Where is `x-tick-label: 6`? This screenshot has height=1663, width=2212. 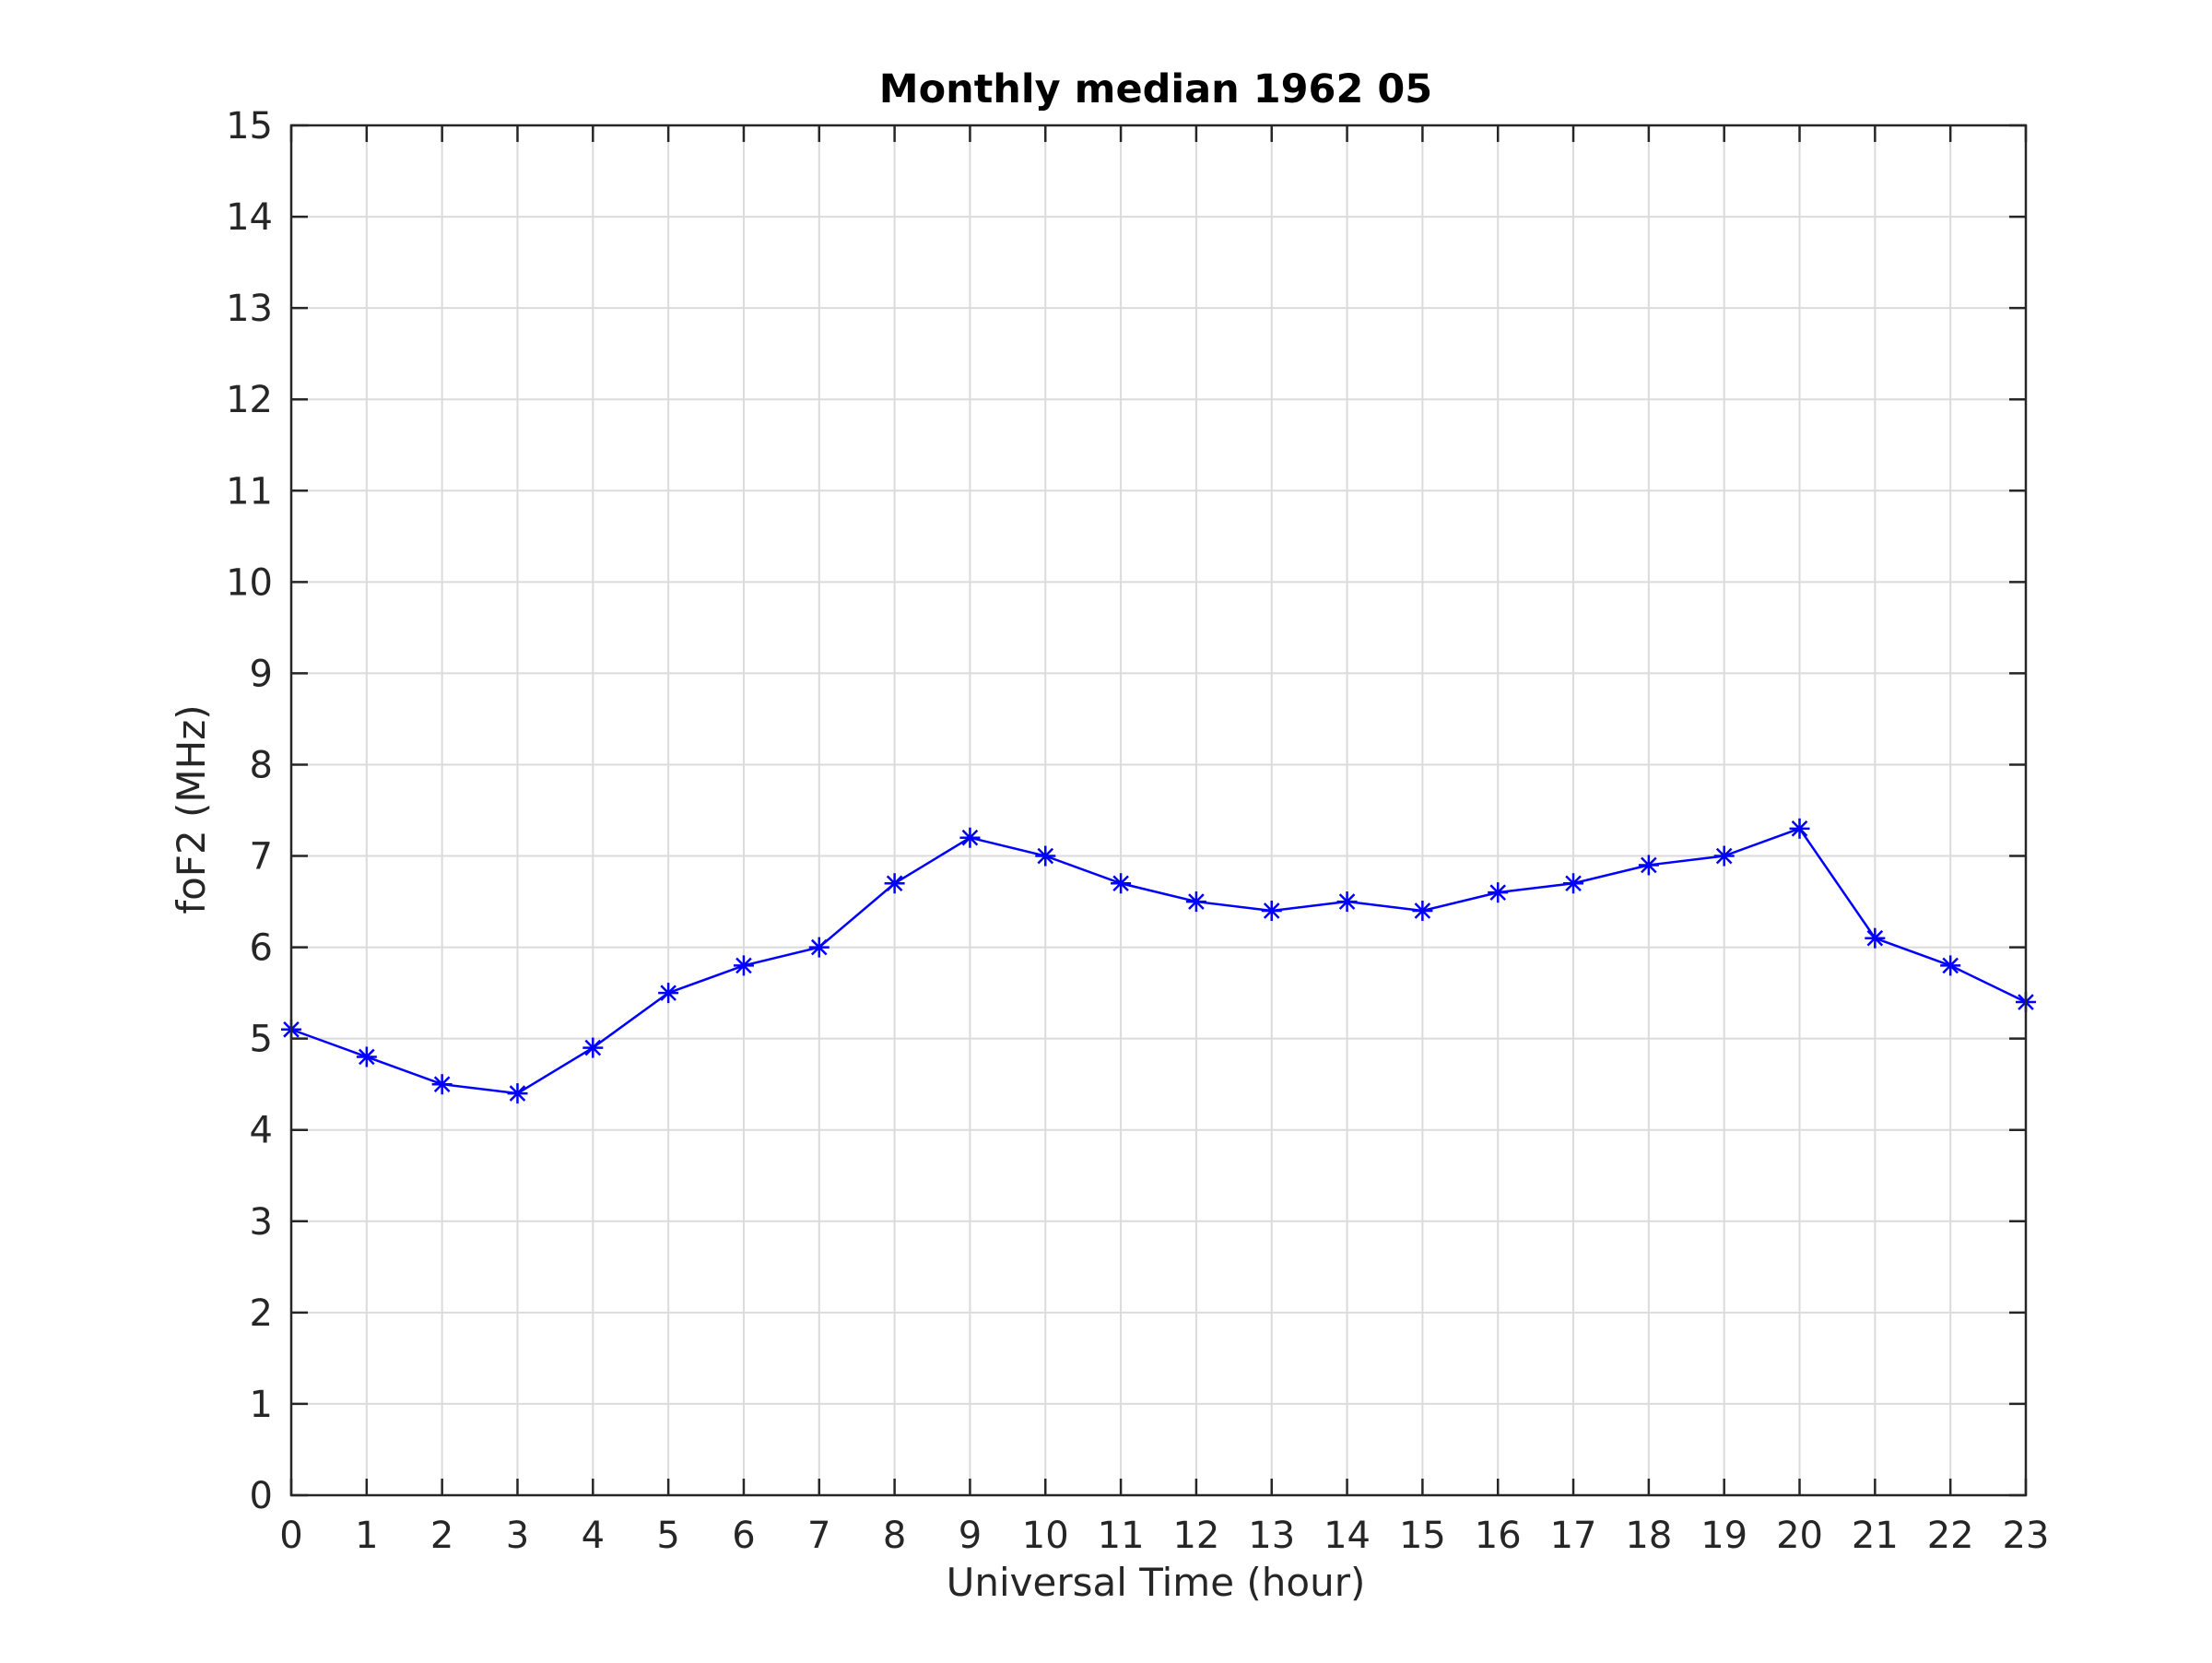
x-tick-label: 6 is located at coordinates (743, 1536).